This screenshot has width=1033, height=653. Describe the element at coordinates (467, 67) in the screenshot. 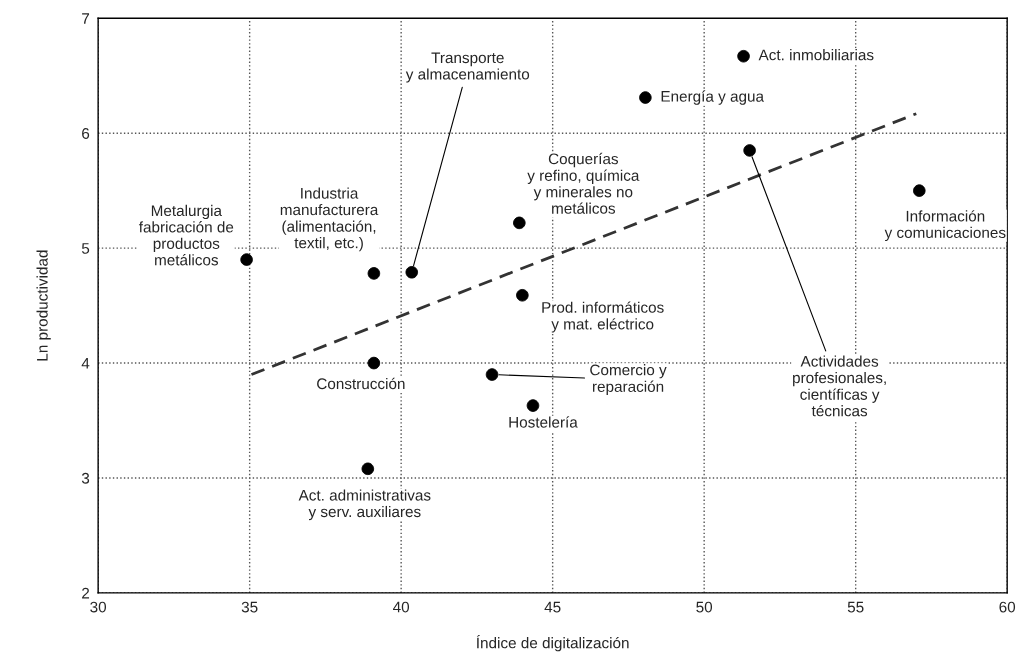

I see `annotation: Transporte y almacenamiento` at that location.